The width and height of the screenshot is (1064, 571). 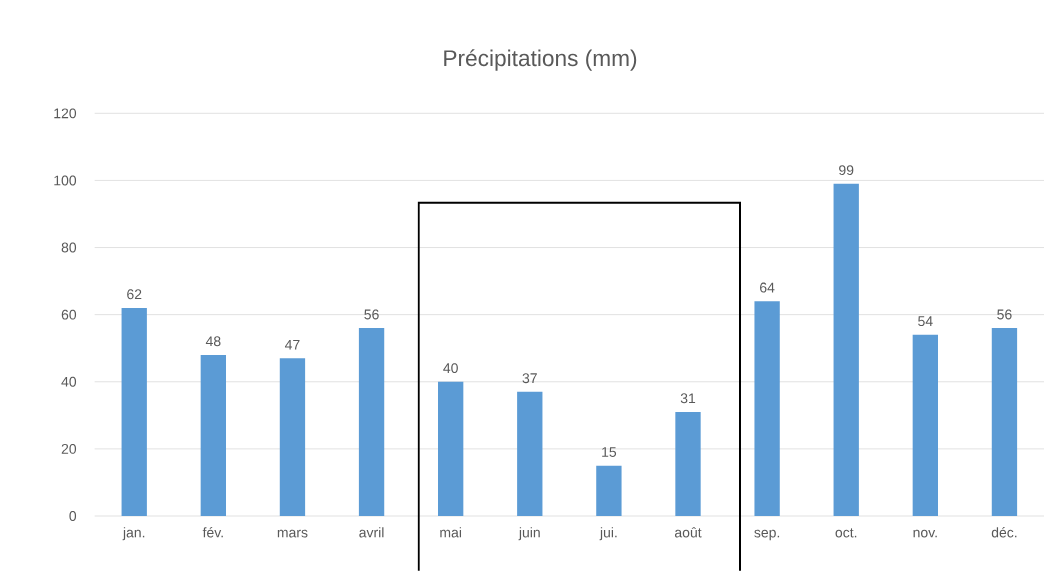 What do you see at coordinates (69, 314) in the screenshot?
I see `y-tick-label: 60` at bounding box center [69, 314].